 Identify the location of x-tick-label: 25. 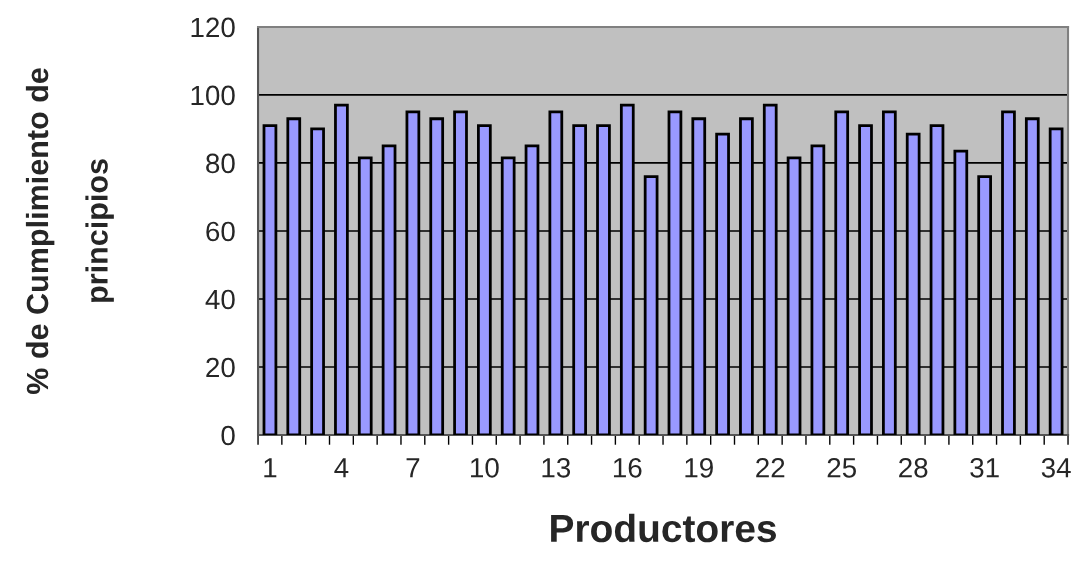
(841, 467).